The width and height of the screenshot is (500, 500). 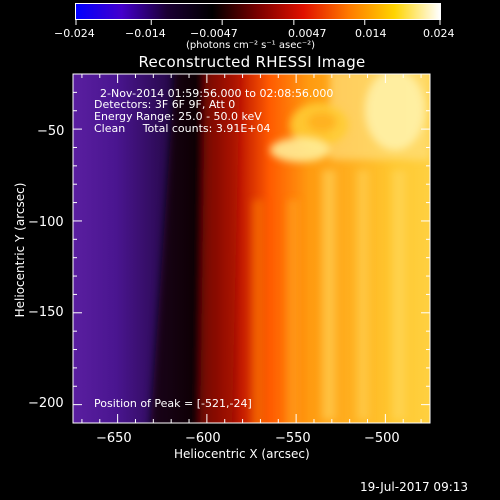 I want to click on colorbar-tick-label: −0.024, so click(x=74, y=33).